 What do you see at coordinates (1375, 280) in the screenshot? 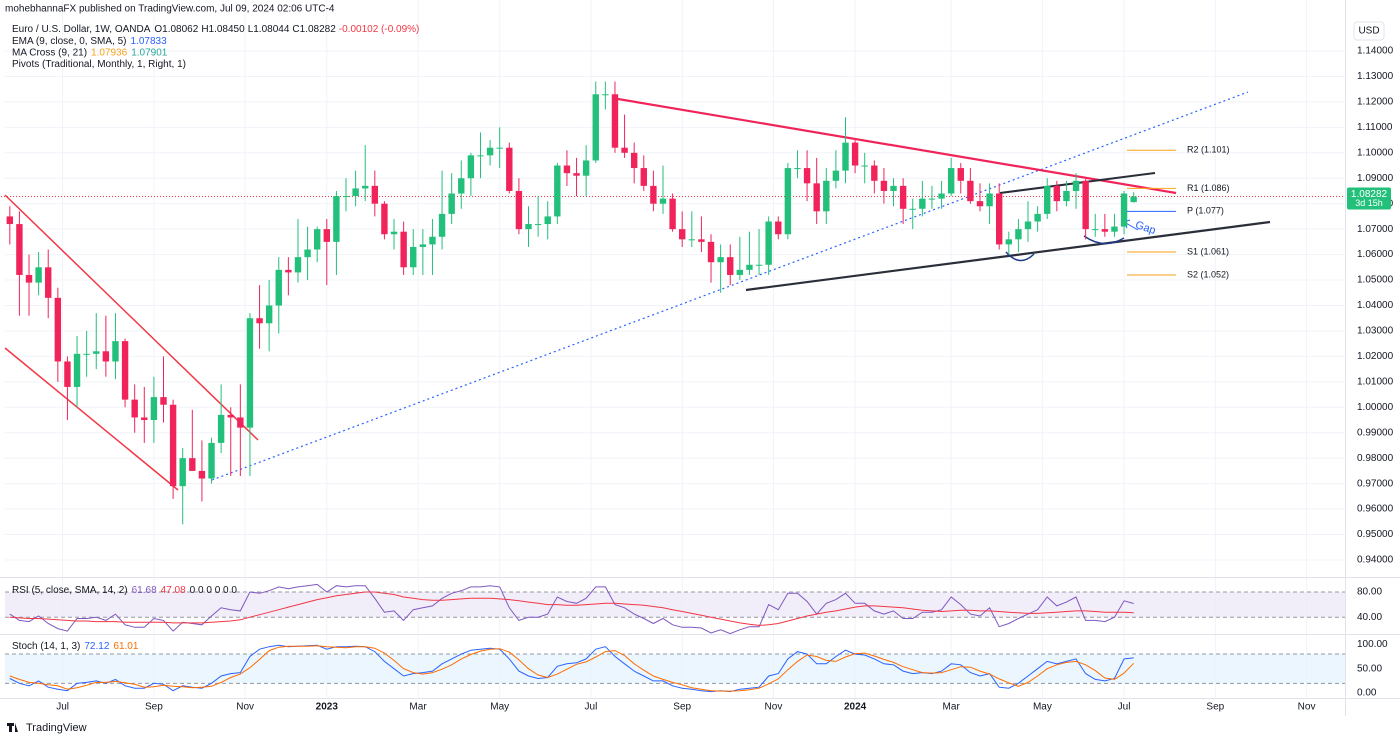
I see `y-tick-label: 1.05000` at bounding box center [1375, 280].